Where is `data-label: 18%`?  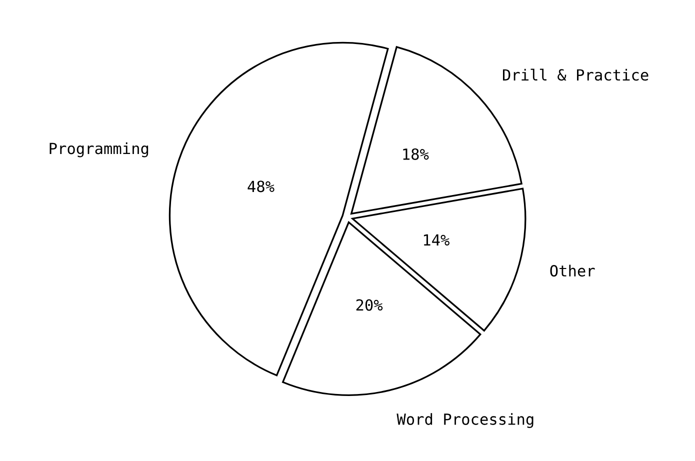 data-label: 18% is located at coordinates (416, 154).